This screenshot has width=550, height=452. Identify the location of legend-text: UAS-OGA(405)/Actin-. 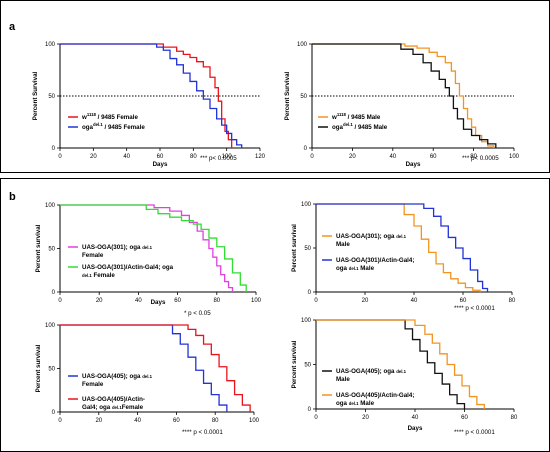
(113, 399).